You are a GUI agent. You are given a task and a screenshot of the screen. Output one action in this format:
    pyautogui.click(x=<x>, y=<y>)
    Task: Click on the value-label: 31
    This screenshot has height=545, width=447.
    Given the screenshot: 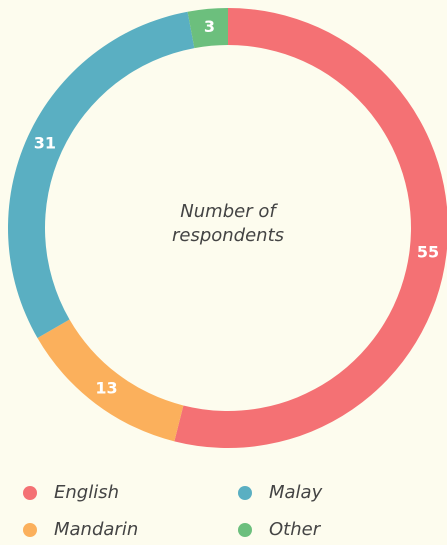 What is the action you would take?
    pyautogui.click(x=45, y=142)
    